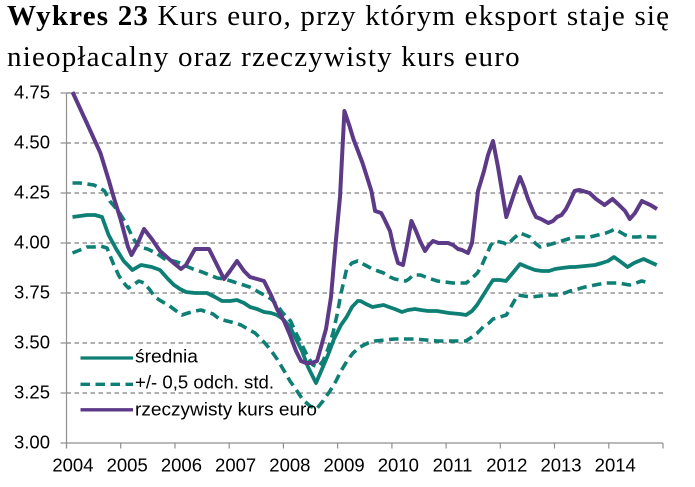 This screenshot has height=487, width=695. I want to click on svg-text: średnia, so click(167, 356).